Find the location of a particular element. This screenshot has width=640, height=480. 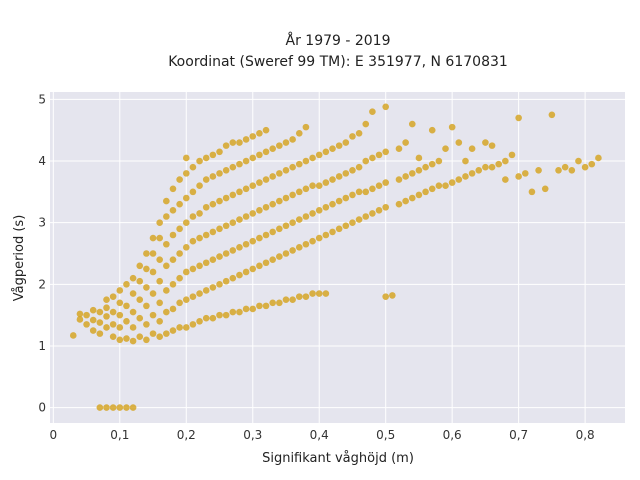

y-tick-label: 1 is located at coordinates (42, 346).